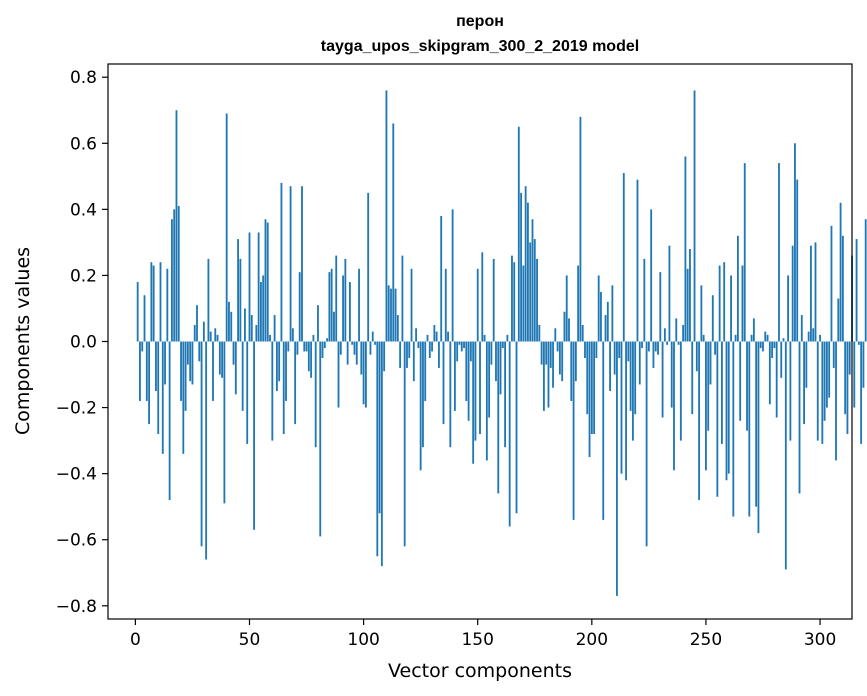  I want to click on y-tick-label: −0.6, so click(76, 541).